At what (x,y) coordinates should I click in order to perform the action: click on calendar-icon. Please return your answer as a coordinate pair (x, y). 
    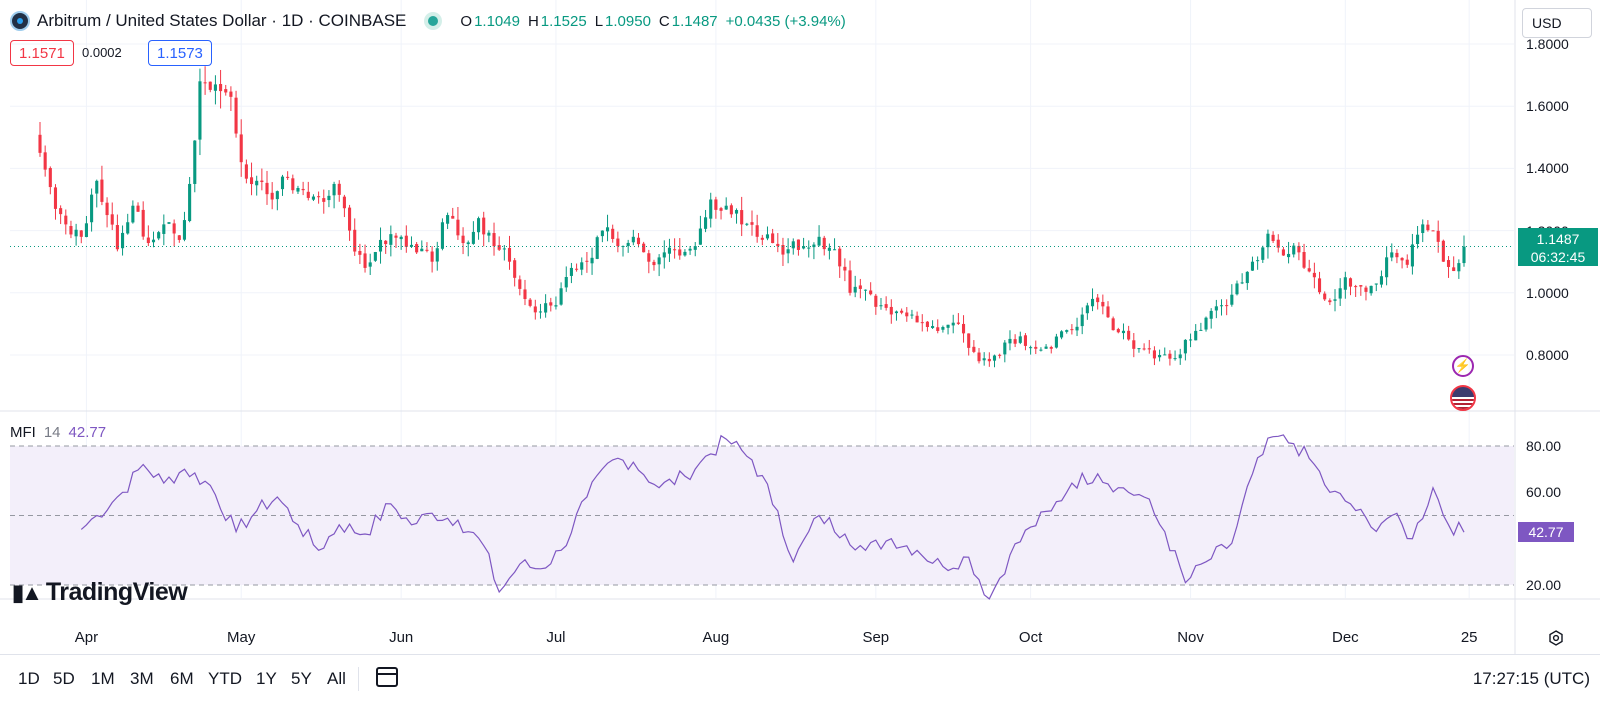
    Looking at the image, I should click on (387, 677).